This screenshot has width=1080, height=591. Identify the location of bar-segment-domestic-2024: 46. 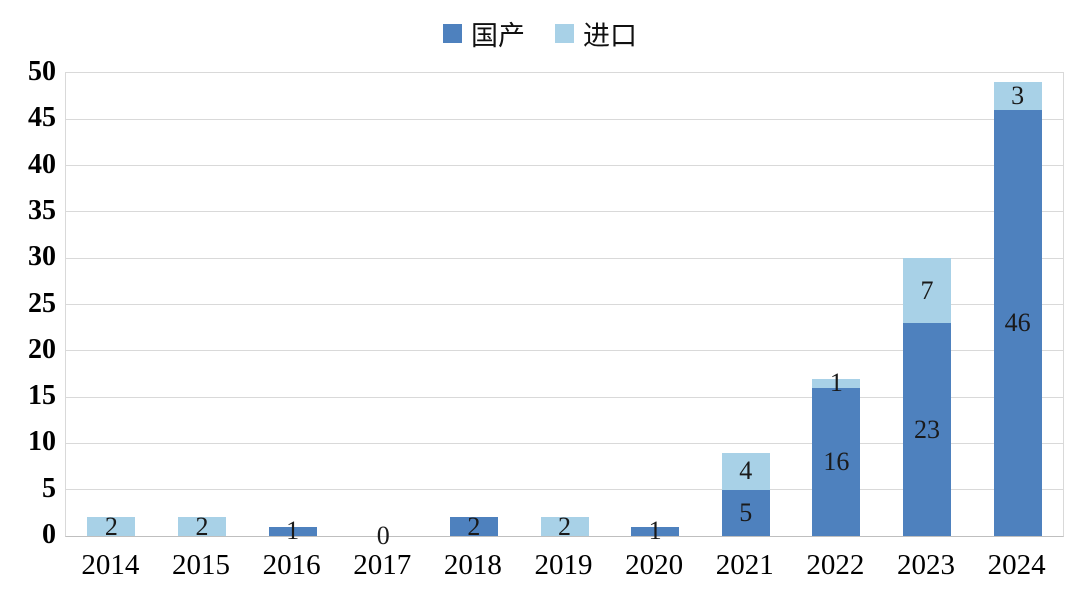
(1017, 323).